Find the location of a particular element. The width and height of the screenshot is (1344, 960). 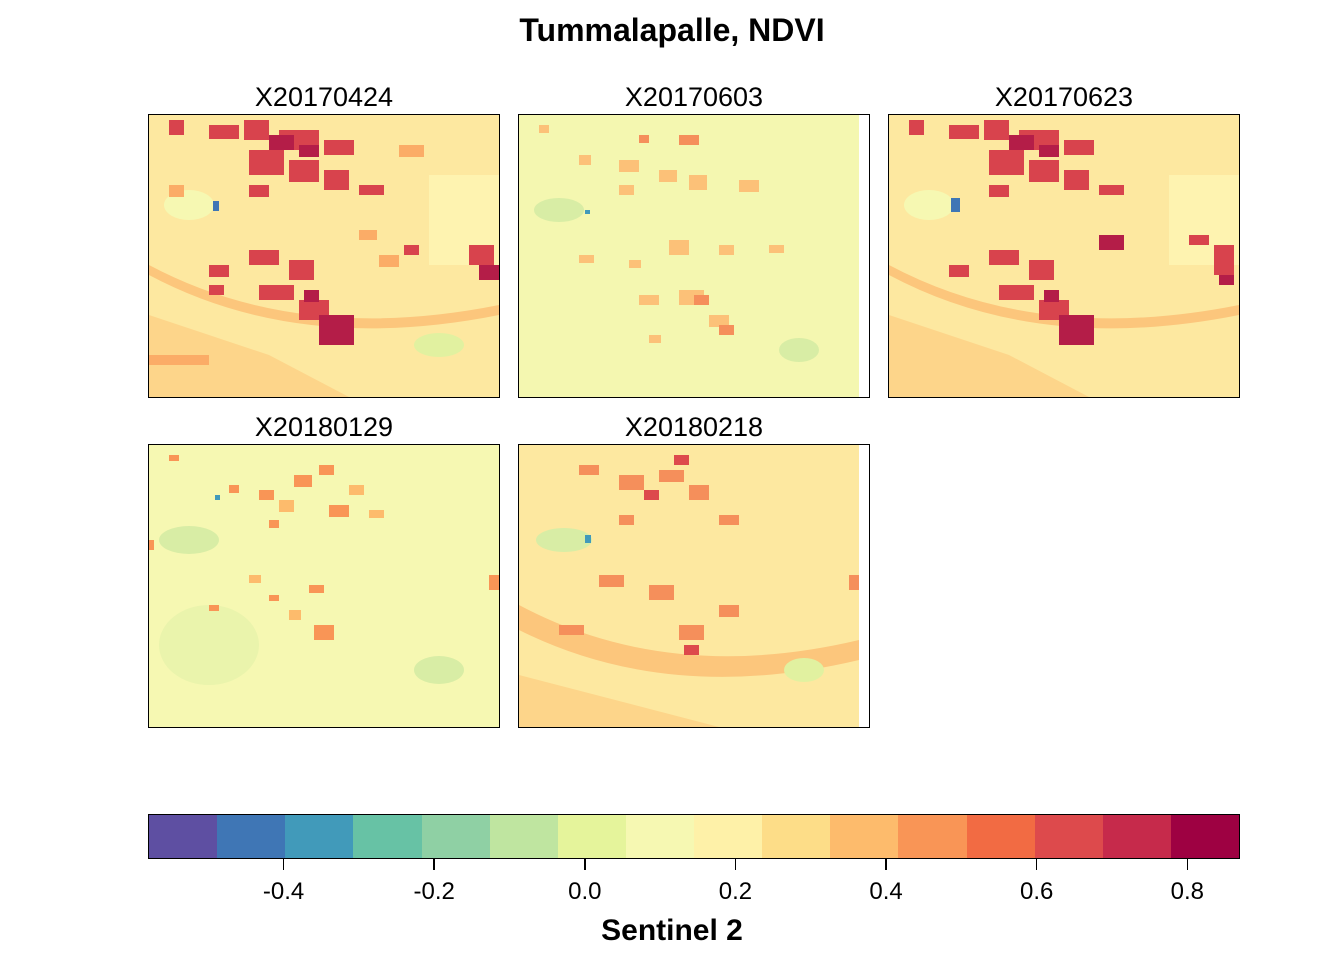

colorbar-tick-label: -0.2 is located at coordinates (434, 891).